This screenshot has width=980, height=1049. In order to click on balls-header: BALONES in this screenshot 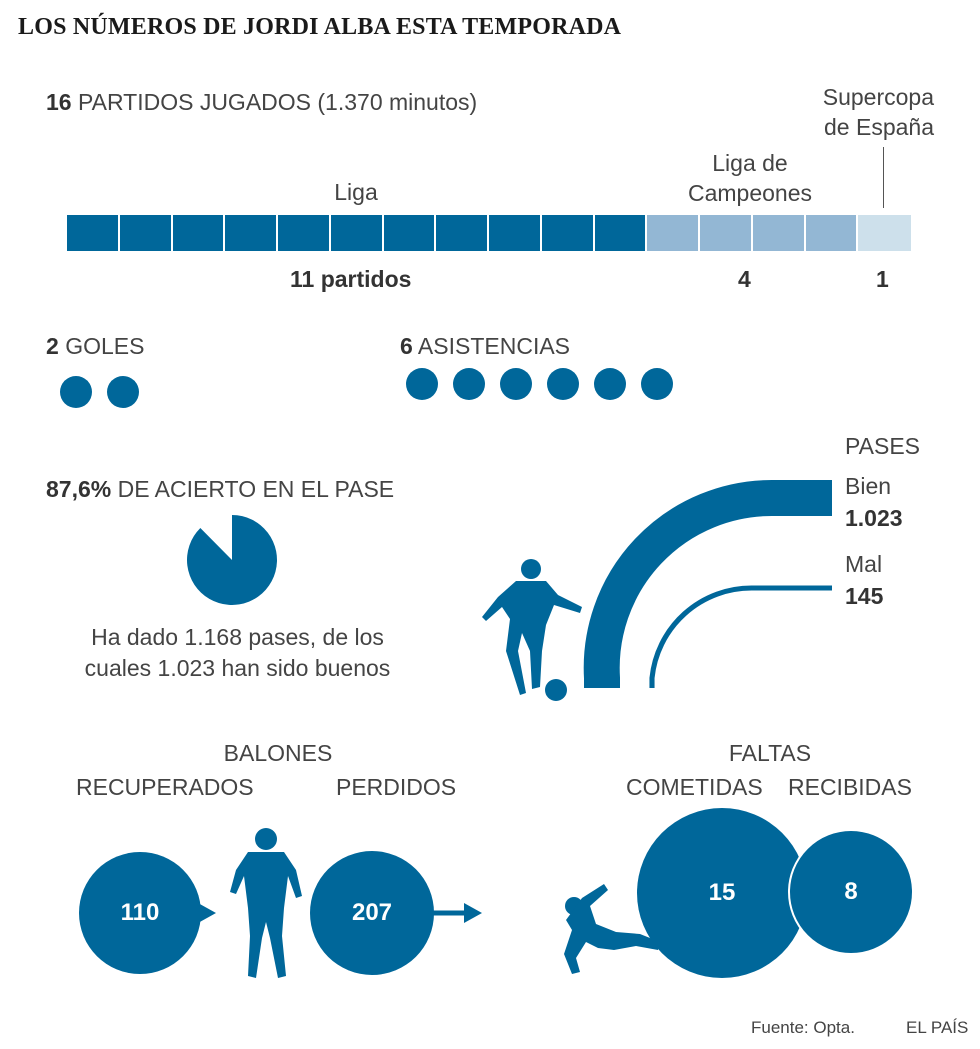, I will do `click(278, 753)`.